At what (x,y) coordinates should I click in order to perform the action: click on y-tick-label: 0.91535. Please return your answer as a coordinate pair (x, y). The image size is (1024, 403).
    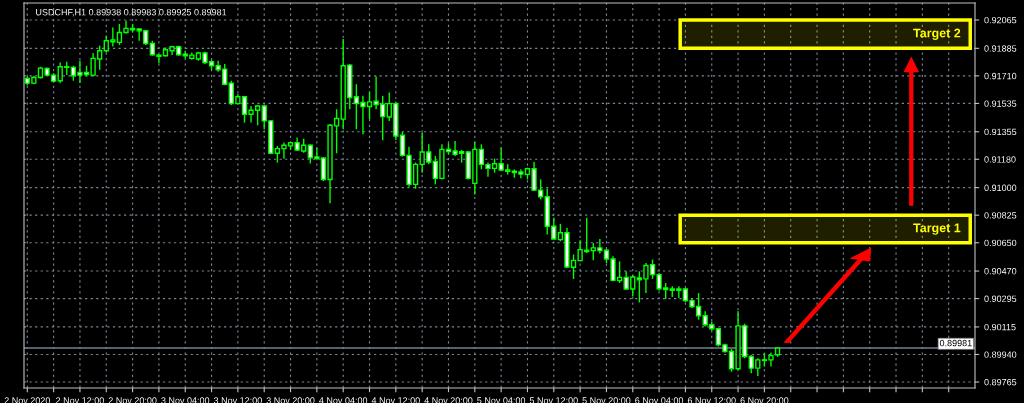
    Looking at the image, I should click on (1000, 103).